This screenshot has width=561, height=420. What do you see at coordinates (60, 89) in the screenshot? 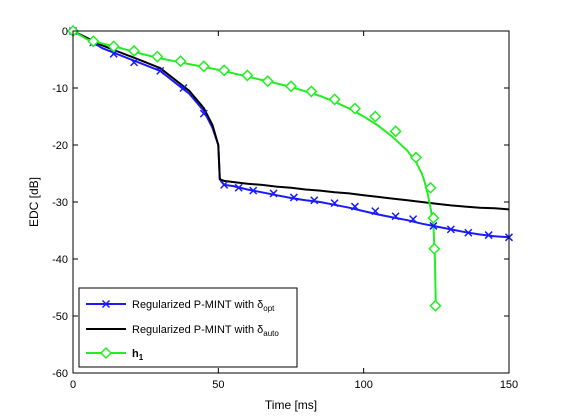
I see `y-tick-label: -10` at bounding box center [60, 89].